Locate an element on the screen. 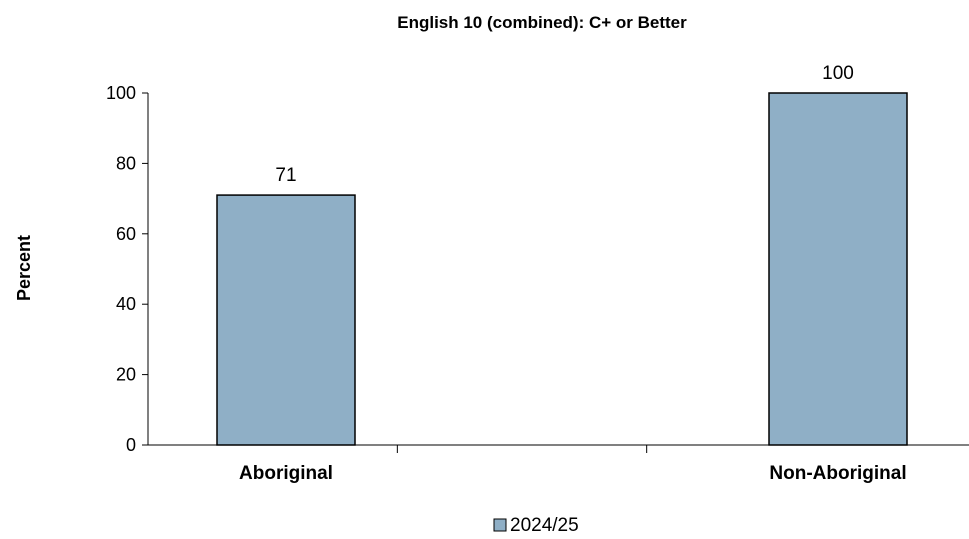 The height and width of the screenshot is (539, 969). legend-swatch is located at coordinates (500, 525).